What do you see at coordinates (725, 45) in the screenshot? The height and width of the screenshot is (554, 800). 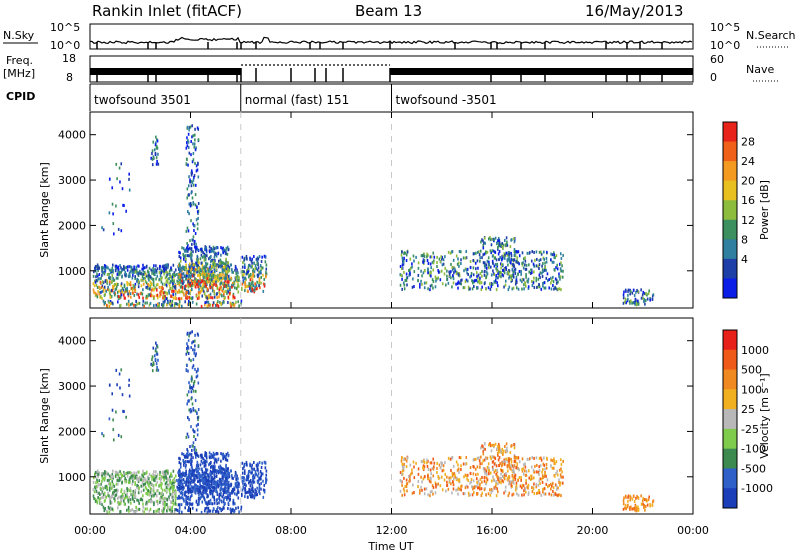 I see `noise-right-tick-bottom: 10^0` at bounding box center [725, 45].